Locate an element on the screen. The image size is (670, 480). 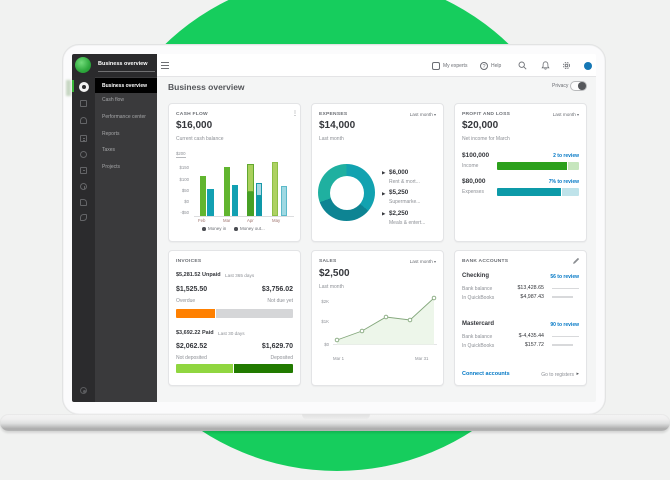
svg-text: $1K is located at coordinates (325, 321).